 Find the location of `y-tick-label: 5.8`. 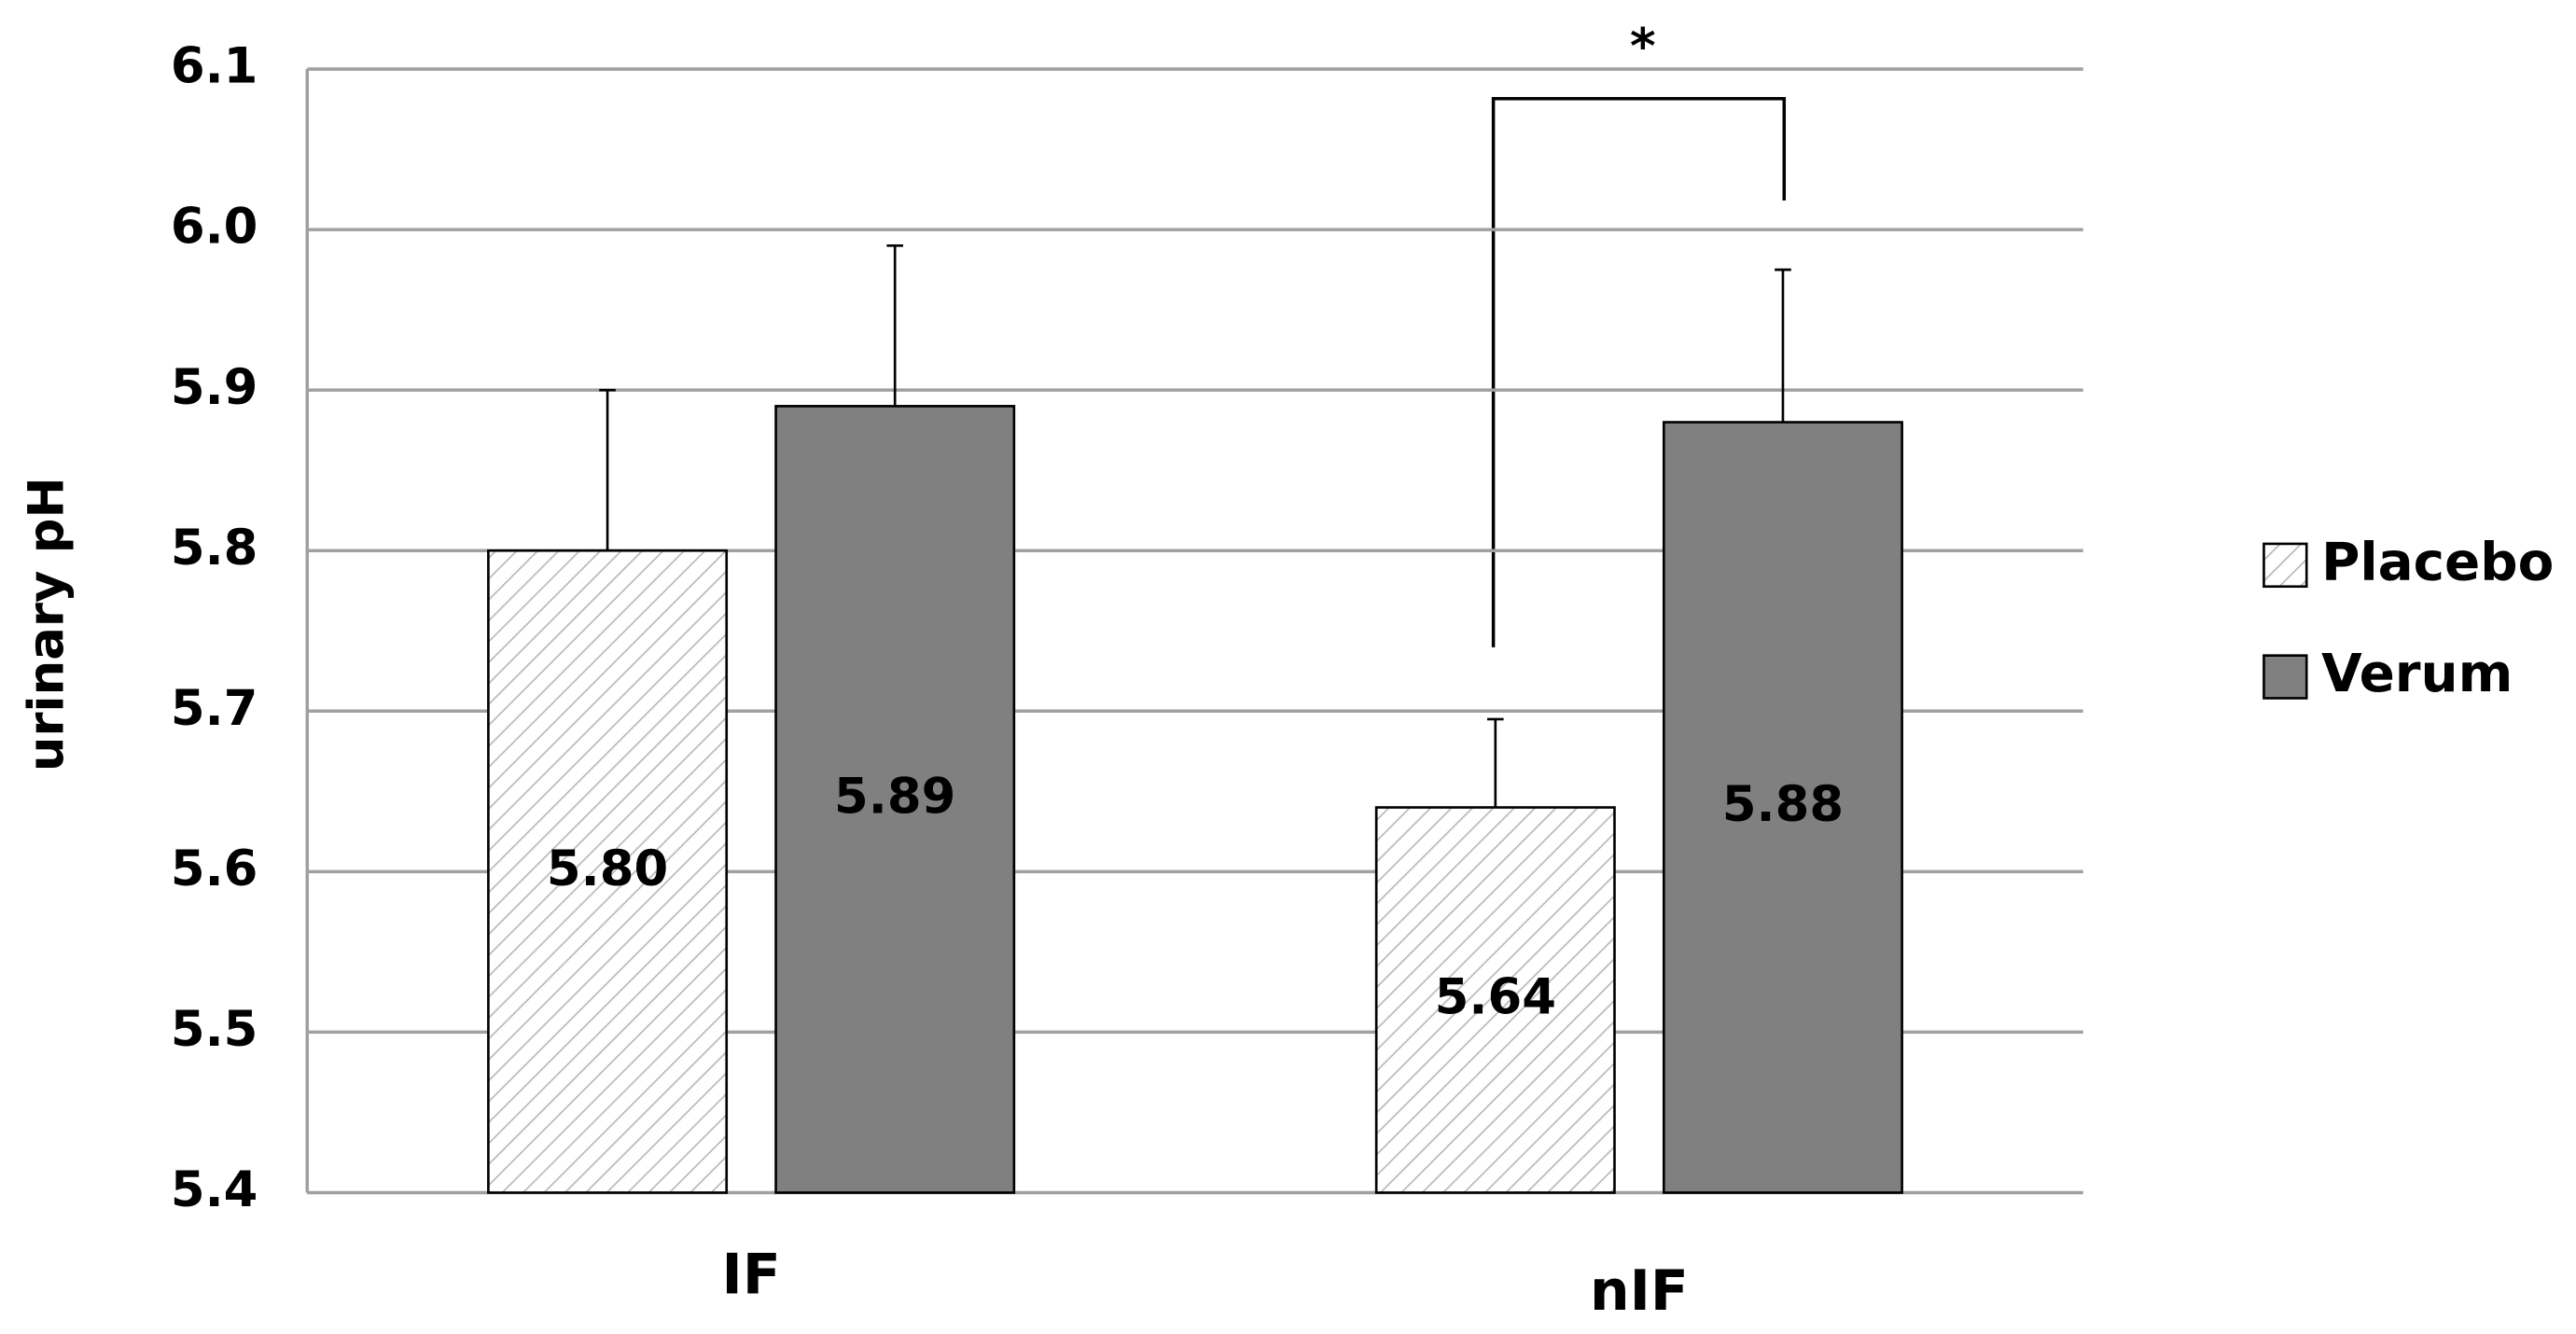

y-tick-label: 5.8 is located at coordinates (214, 549).